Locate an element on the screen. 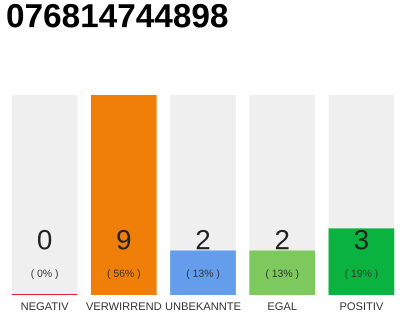  x-tick-label: POSITIV is located at coordinates (362, 306).